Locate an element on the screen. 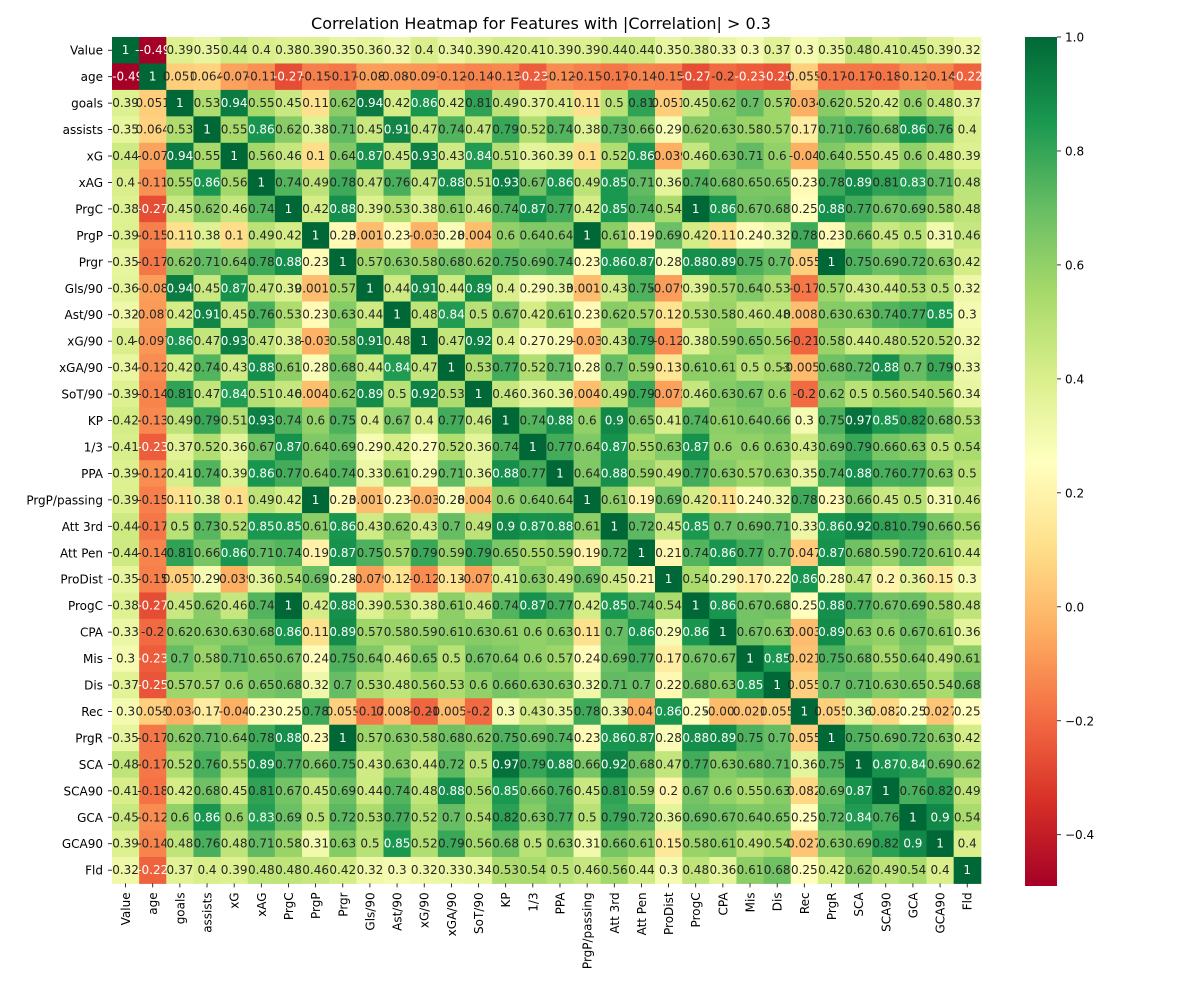 This screenshot has height=1000, width=1200. cell-value-label: 0.64 is located at coordinates (587, 447).